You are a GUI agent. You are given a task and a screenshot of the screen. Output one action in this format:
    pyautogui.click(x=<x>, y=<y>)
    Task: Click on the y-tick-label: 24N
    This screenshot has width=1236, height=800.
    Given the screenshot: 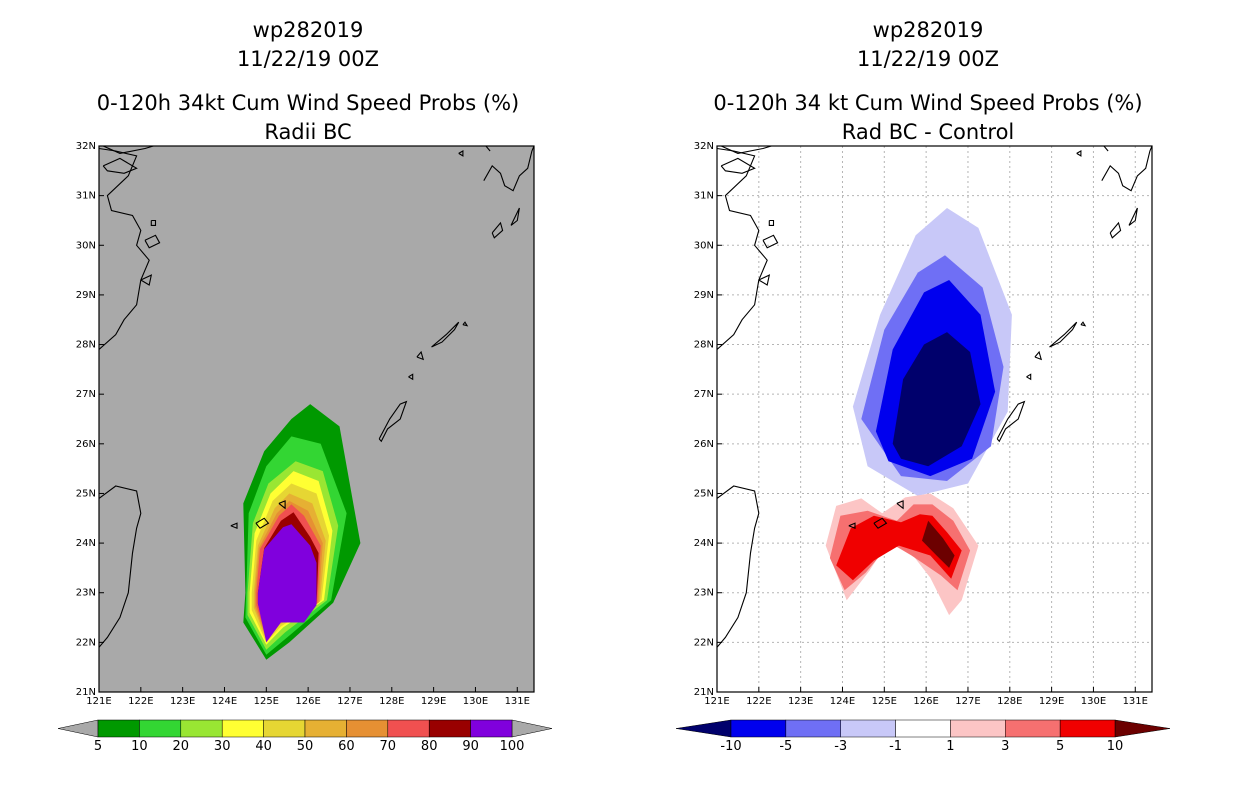 What is the action you would take?
    pyautogui.click(x=704, y=543)
    